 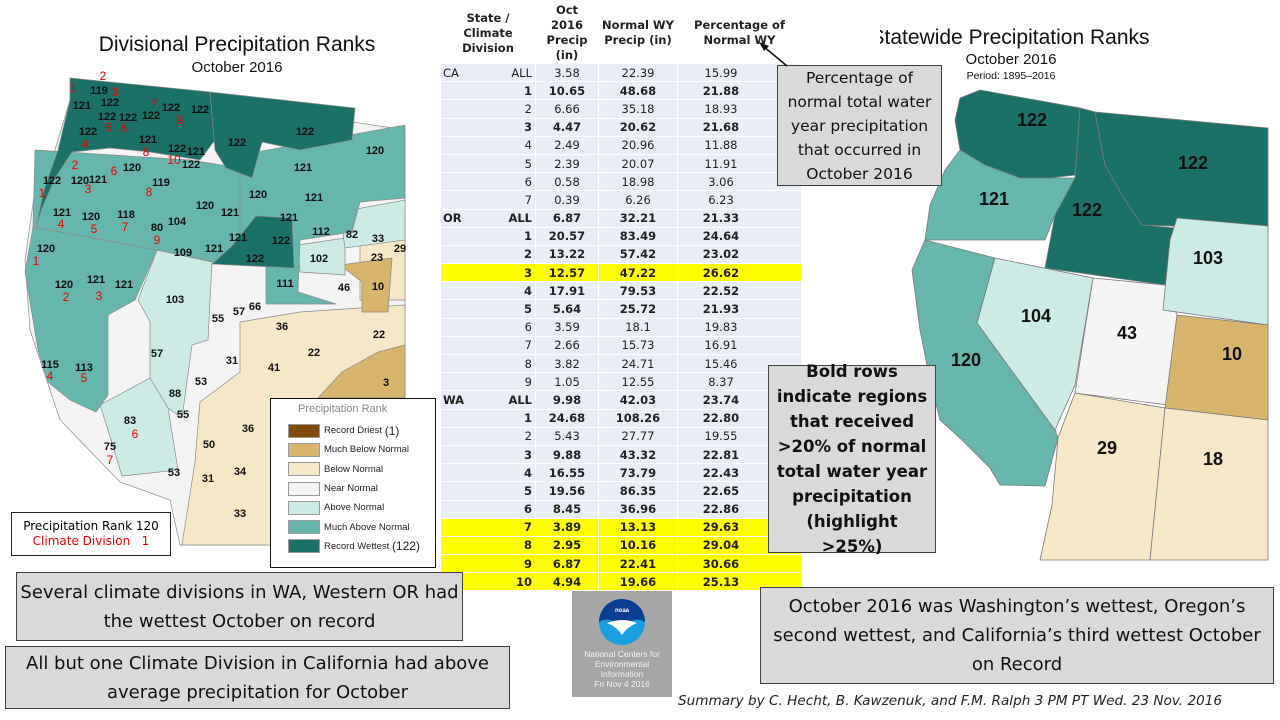 I want to click on statewide-map-subtitle: October 2016, so click(x=1011, y=59).